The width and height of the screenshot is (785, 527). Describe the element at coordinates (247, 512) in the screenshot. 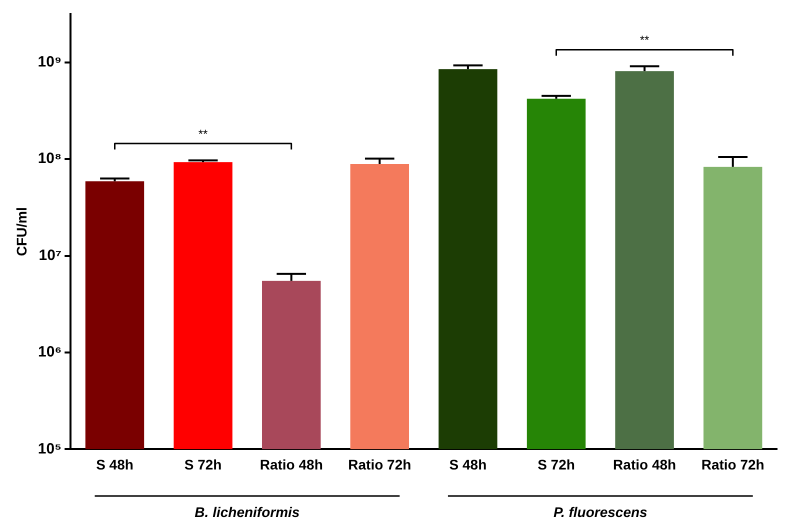

I see `text: B. licheniformis` at that location.